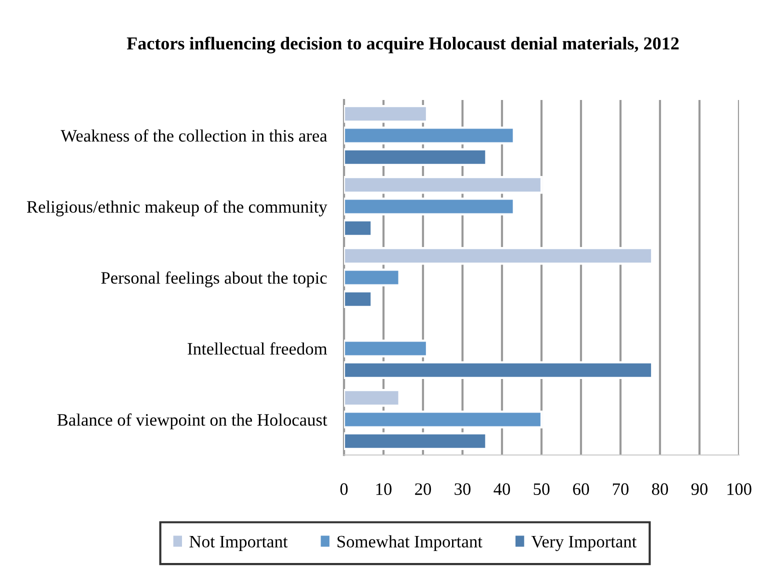 The image size is (765, 581). I want to click on x-tick-label: 40, so click(502, 489).